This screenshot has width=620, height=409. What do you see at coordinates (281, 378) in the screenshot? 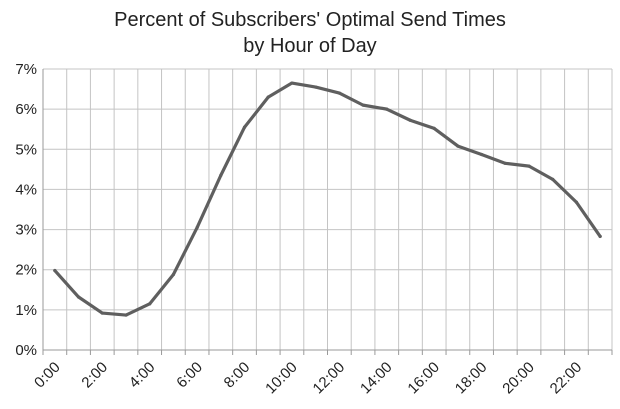
I see `x-tick-label: 10:00` at bounding box center [281, 378].